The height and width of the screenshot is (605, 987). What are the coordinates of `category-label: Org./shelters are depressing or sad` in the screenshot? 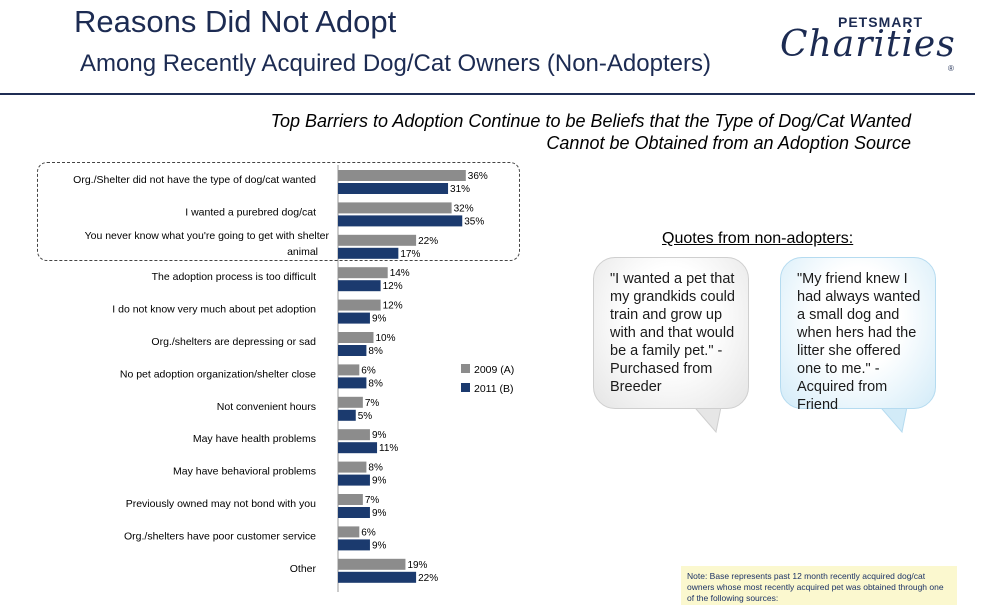 It's located at (233, 342).